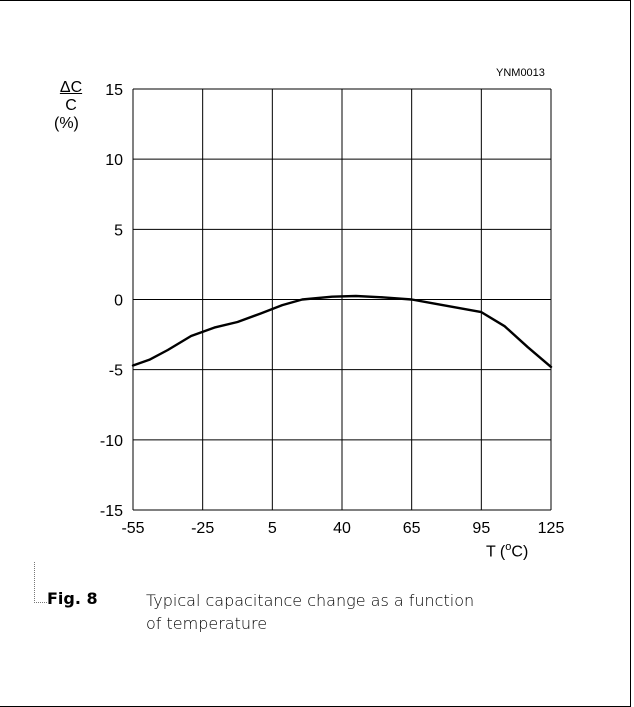  What do you see at coordinates (116, 371) in the screenshot?
I see `y-tick-label: -5` at bounding box center [116, 371].